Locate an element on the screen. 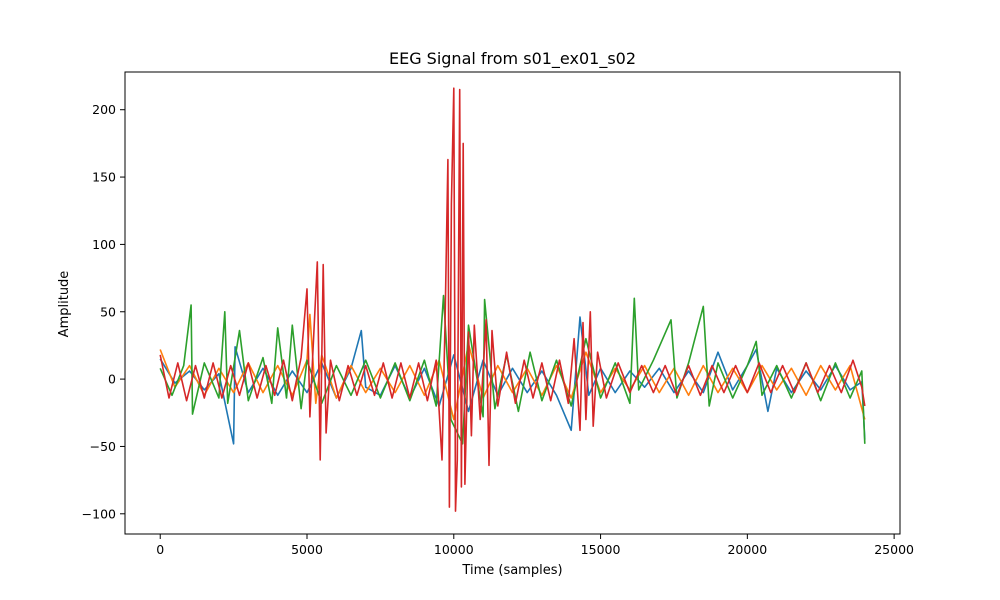 Image resolution: width=1000 pixels, height=600 pixels. y-axis-ticks: −100 −50 0 50 100 150 200 is located at coordinates (103, 311).